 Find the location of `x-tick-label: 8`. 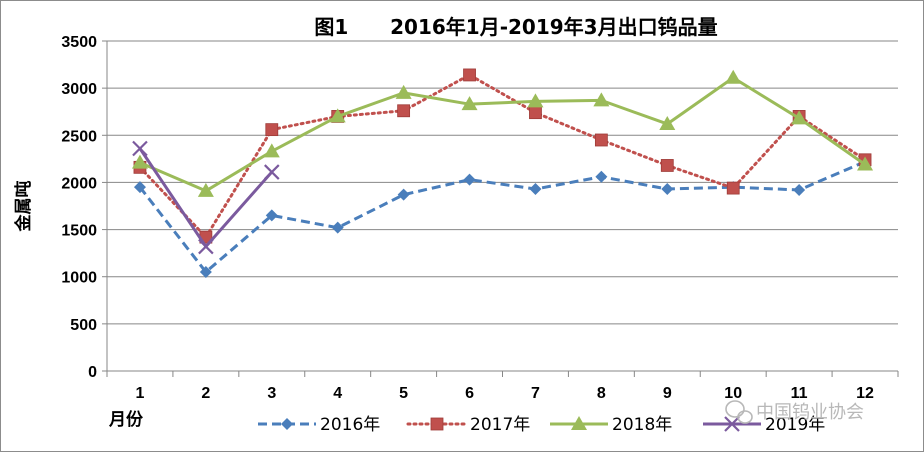

x-tick-label: 8 is located at coordinates (601, 393).